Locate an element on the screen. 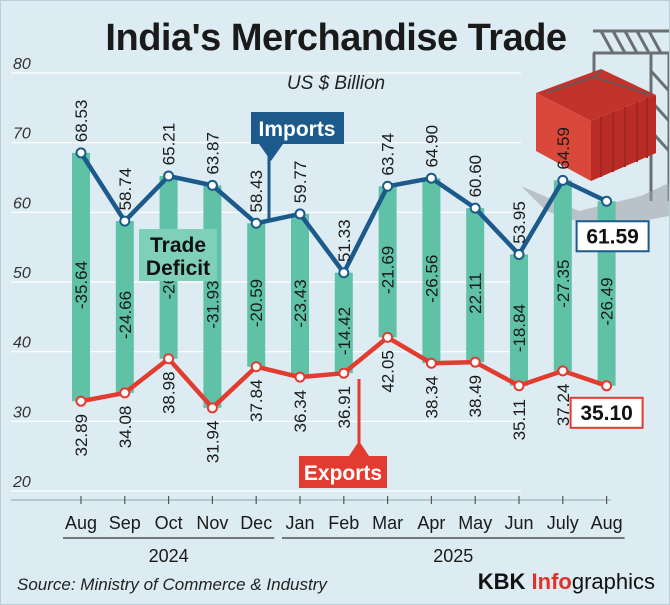 The width and height of the screenshot is (670, 605). deficit-value-label: -26.56 is located at coordinates (431, 279).